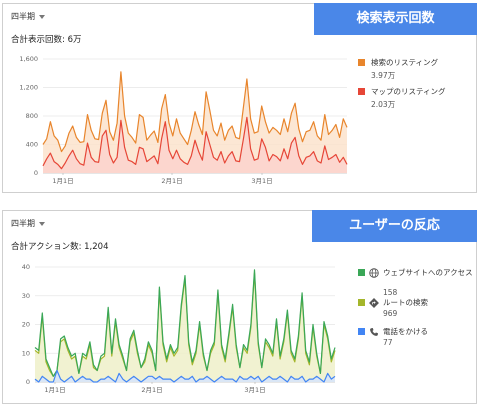 The width and height of the screenshot is (480, 406). What do you see at coordinates (26, 325) in the screenshot?
I see `y-tick-label: 20` at bounding box center [26, 325].